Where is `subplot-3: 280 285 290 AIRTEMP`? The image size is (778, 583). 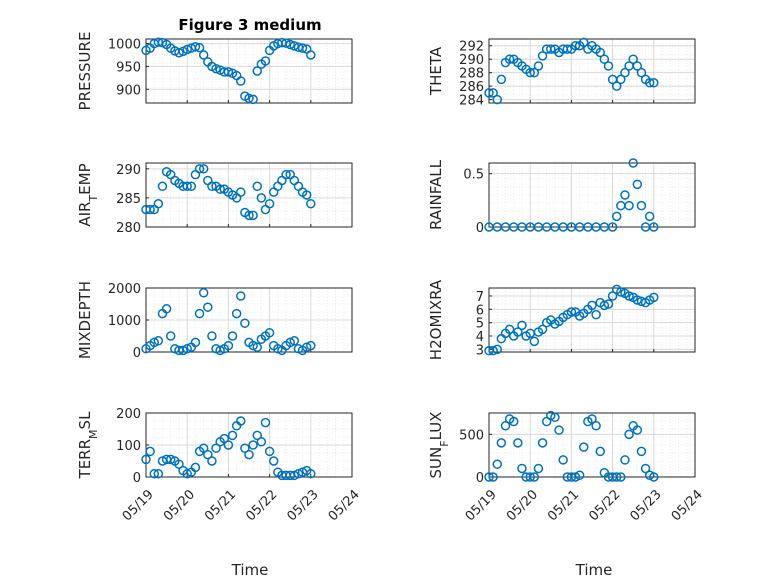 subplot-3: 280 285 290 AIRTEMP is located at coordinates (214, 199).